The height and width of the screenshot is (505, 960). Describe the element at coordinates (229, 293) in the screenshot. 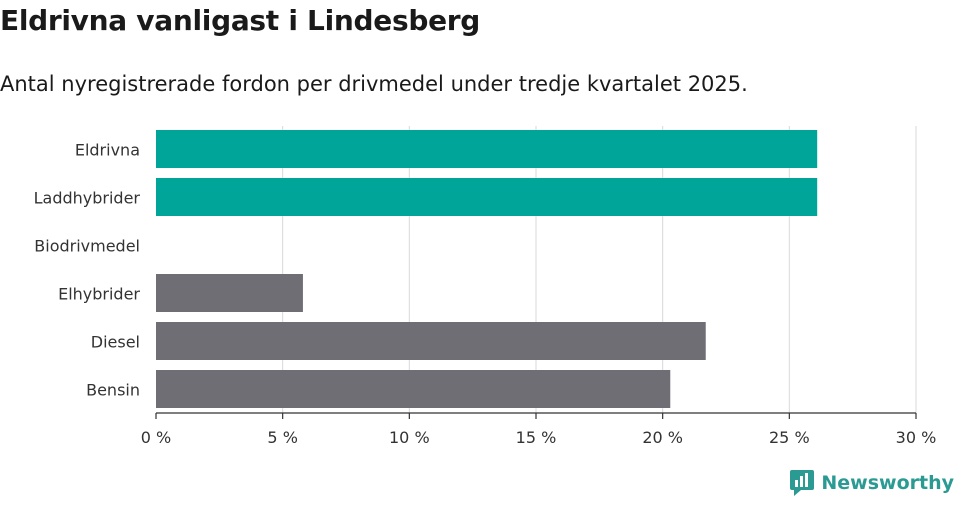

I see `bar-elhybrider` at that location.